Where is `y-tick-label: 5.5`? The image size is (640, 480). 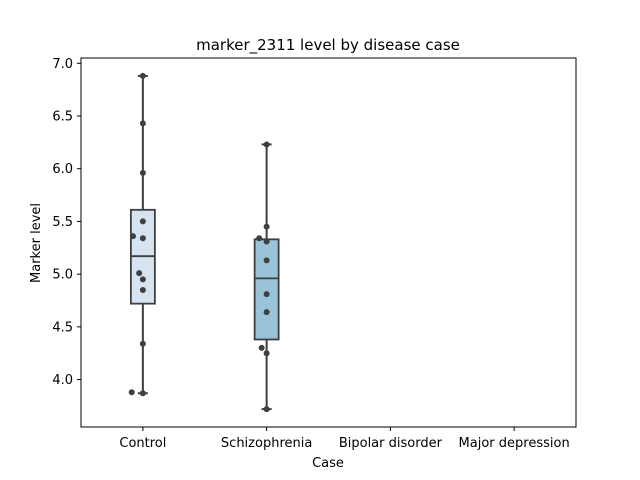
y-tick-label: 5.5 is located at coordinates (62, 222).